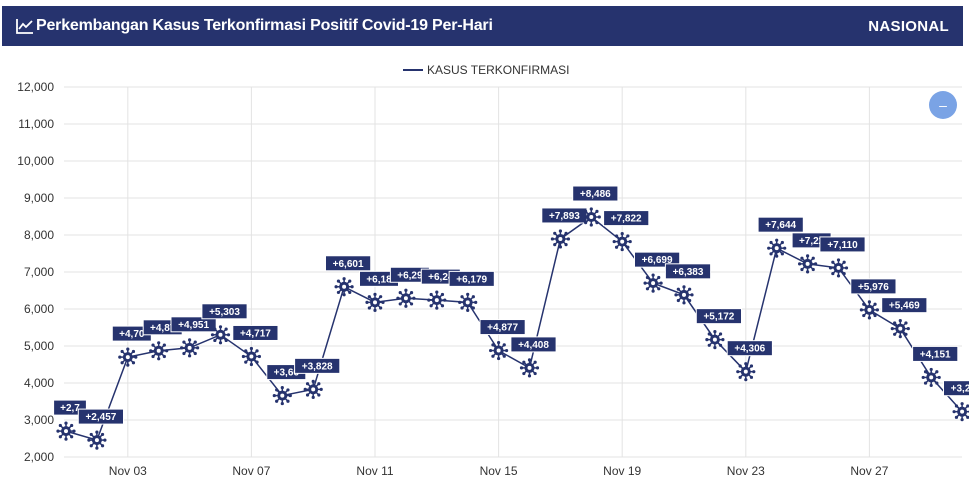 This screenshot has width=969, height=492. What do you see at coordinates (70, 408) in the screenshot?
I see `data-label-text: +2,7` at bounding box center [70, 408].